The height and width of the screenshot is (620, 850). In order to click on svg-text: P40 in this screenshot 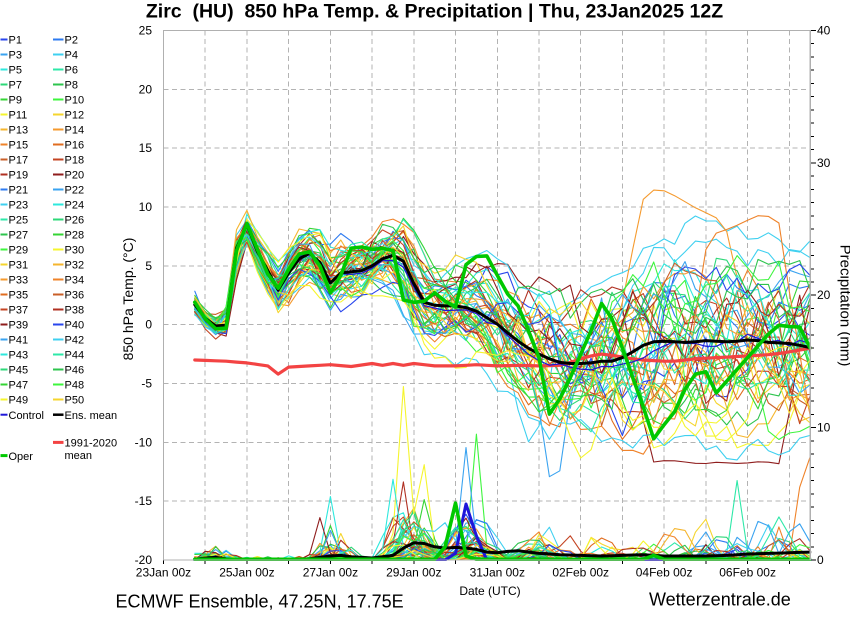, I will do `click(75, 326)`.